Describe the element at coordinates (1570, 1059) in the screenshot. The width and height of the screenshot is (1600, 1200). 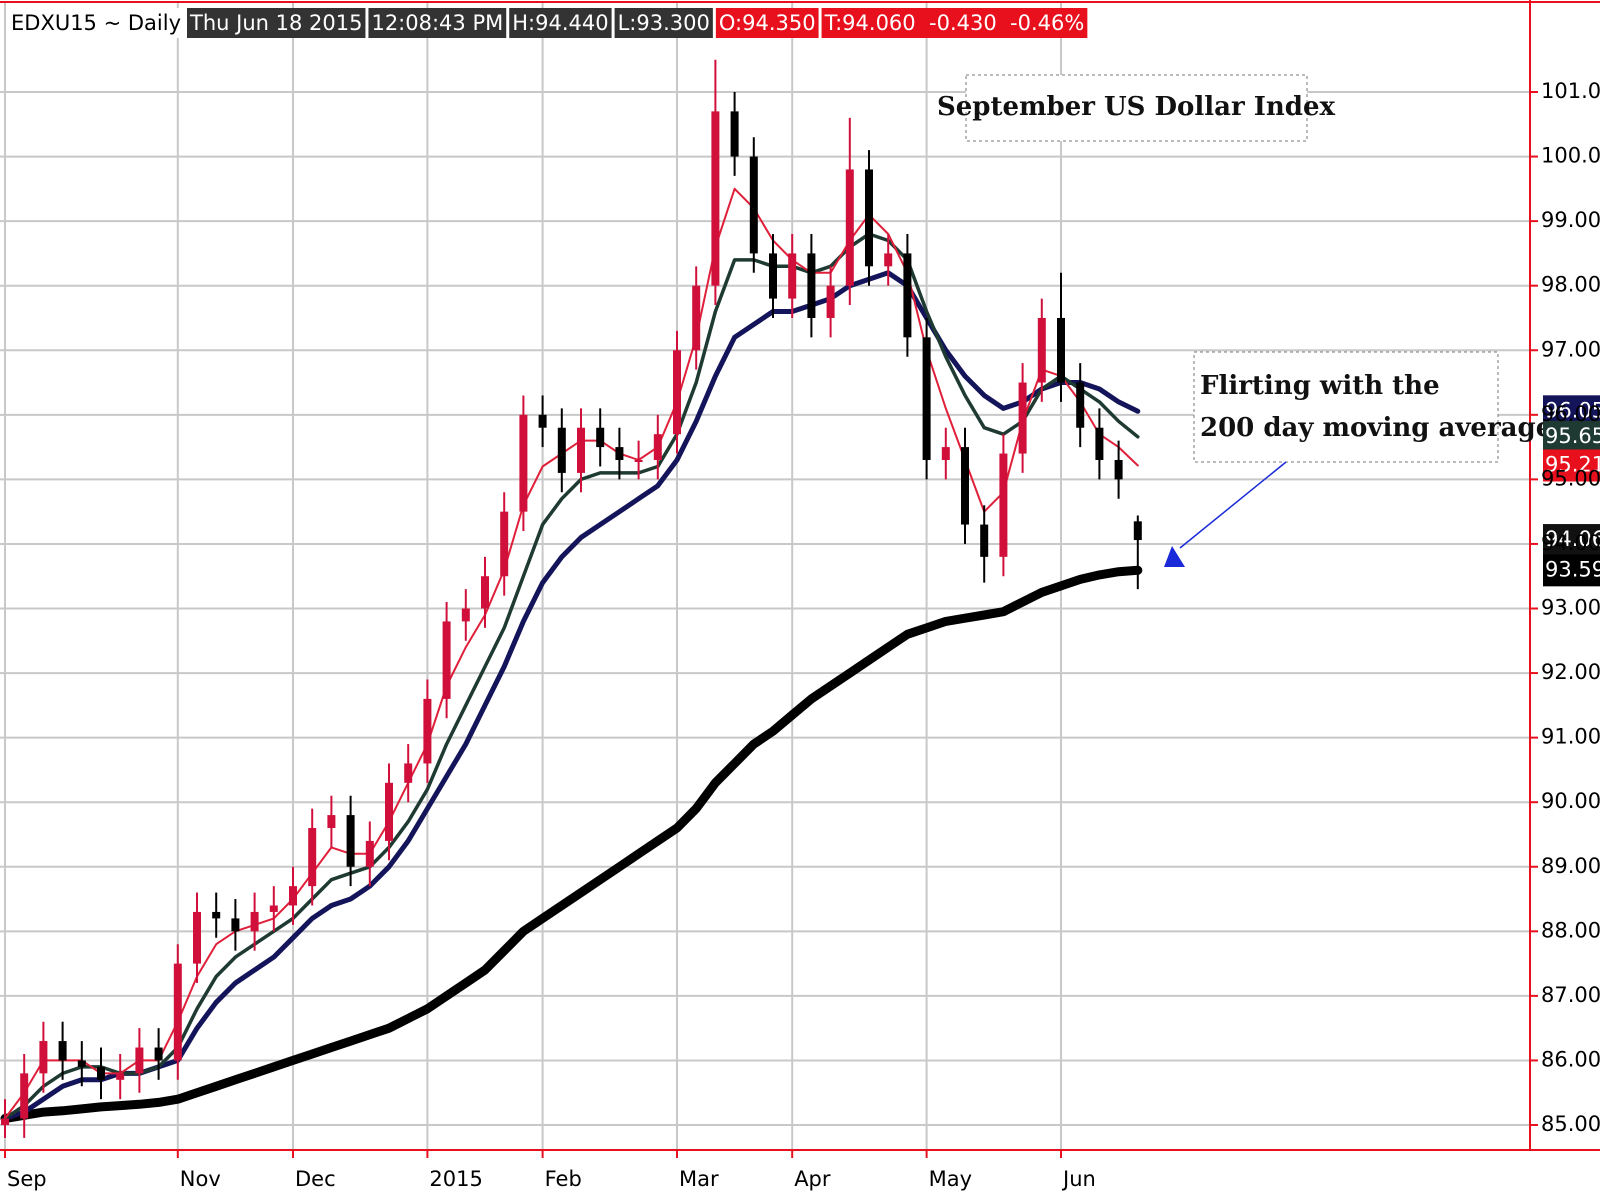
I see `y-tick-label: 86.000` at that location.